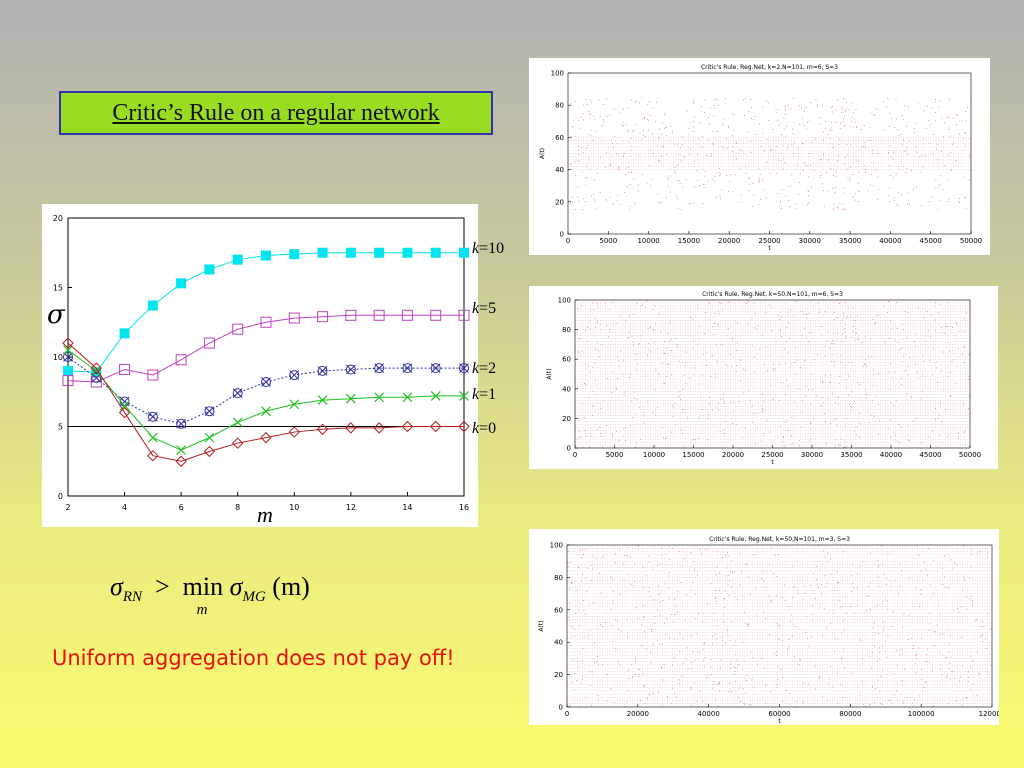  I want to click on x-tick-label: 40000, so click(709, 714).